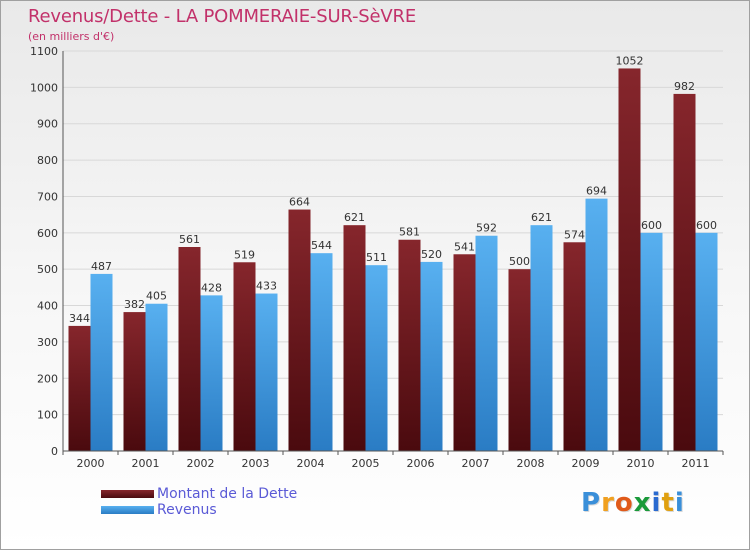  What do you see at coordinates (696, 463) in the screenshot?
I see `x-tick-label: 2011` at bounding box center [696, 463].